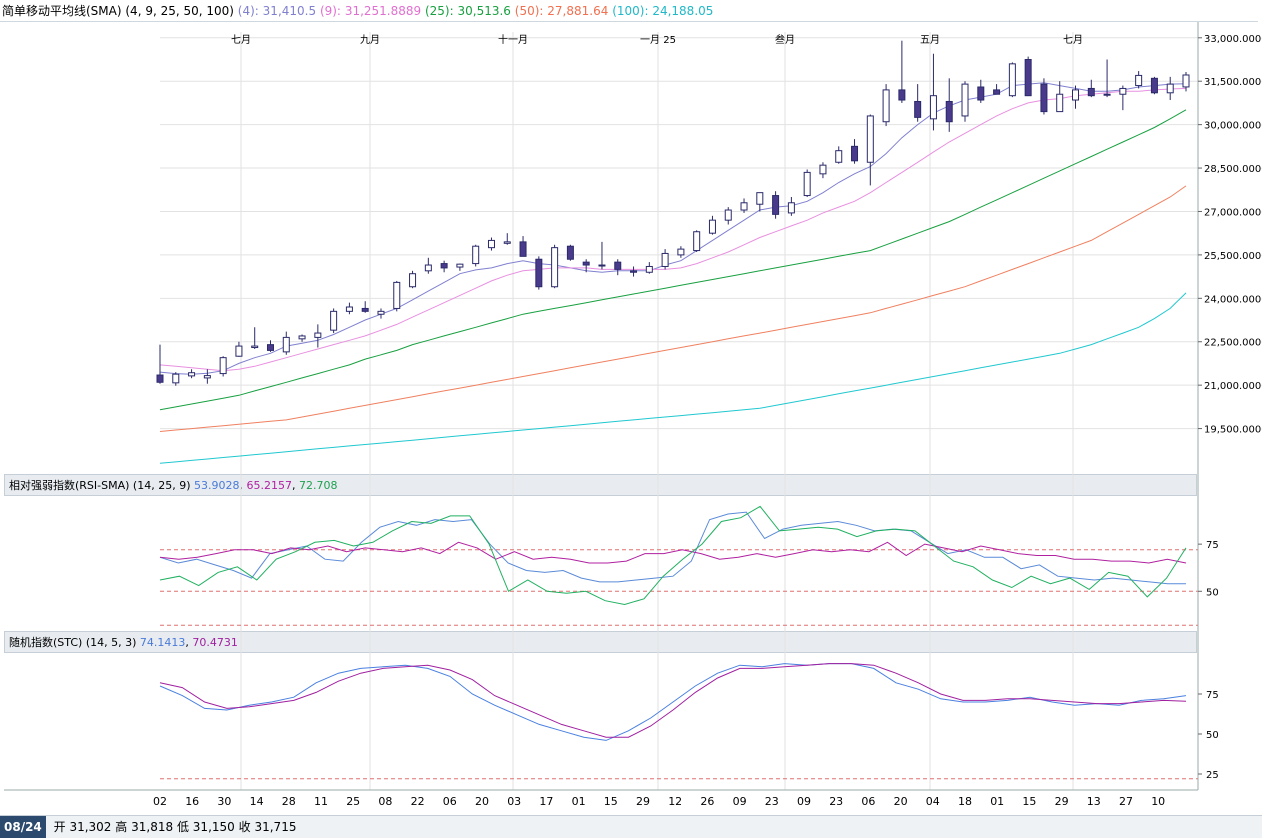 The height and width of the screenshot is (838, 1262). I want to click on month-label: 叁月, so click(785, 39).